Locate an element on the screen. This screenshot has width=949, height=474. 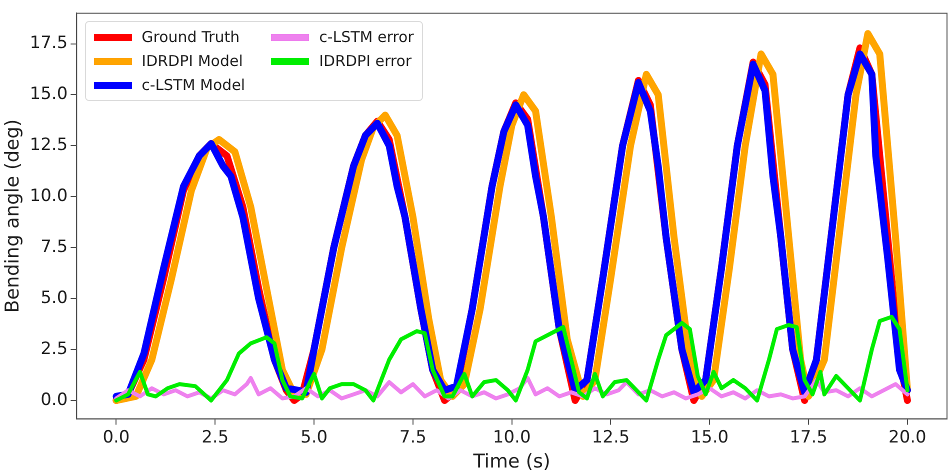
legend-label: IDRDPI Model is located at coordinates (192, 61).